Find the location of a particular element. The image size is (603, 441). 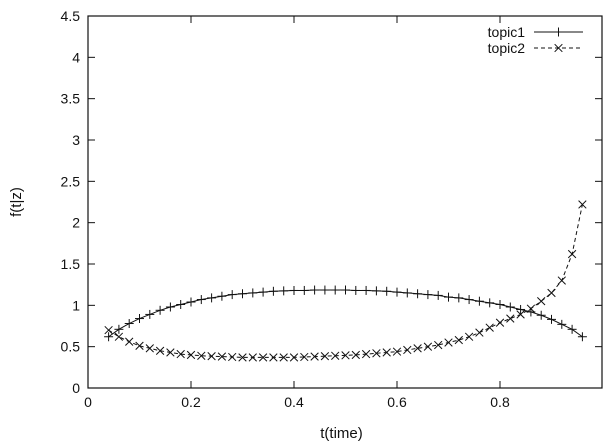

x-tick-label: 0.4 is located at coordinates (294, 402).